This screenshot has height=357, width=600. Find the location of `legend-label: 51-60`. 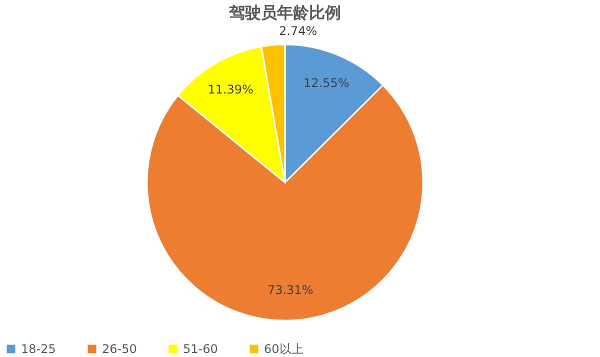

legend-label: 51-60 is located at coordinates (200, 349).